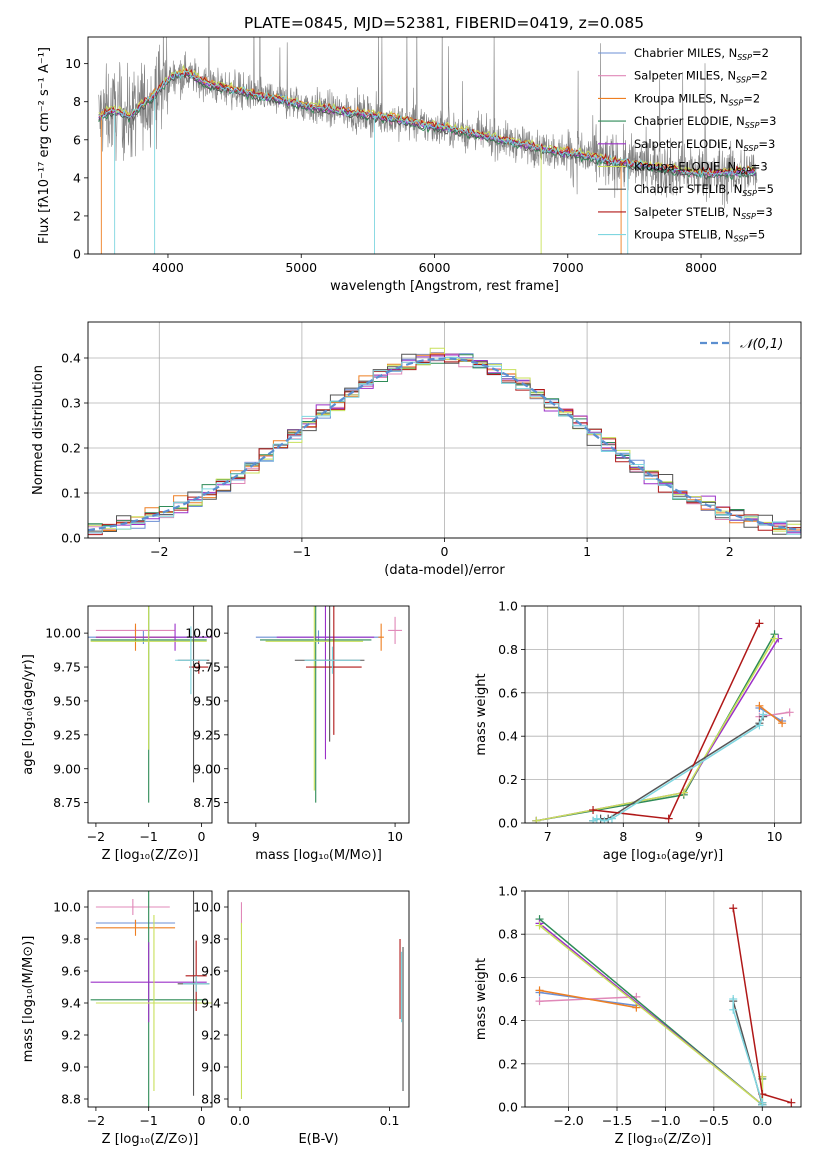 The image size is (819, 1170). Describe the element at coordinates (481, 714) in the screenshot. I see `y-axis-label: mass weight` at that location.